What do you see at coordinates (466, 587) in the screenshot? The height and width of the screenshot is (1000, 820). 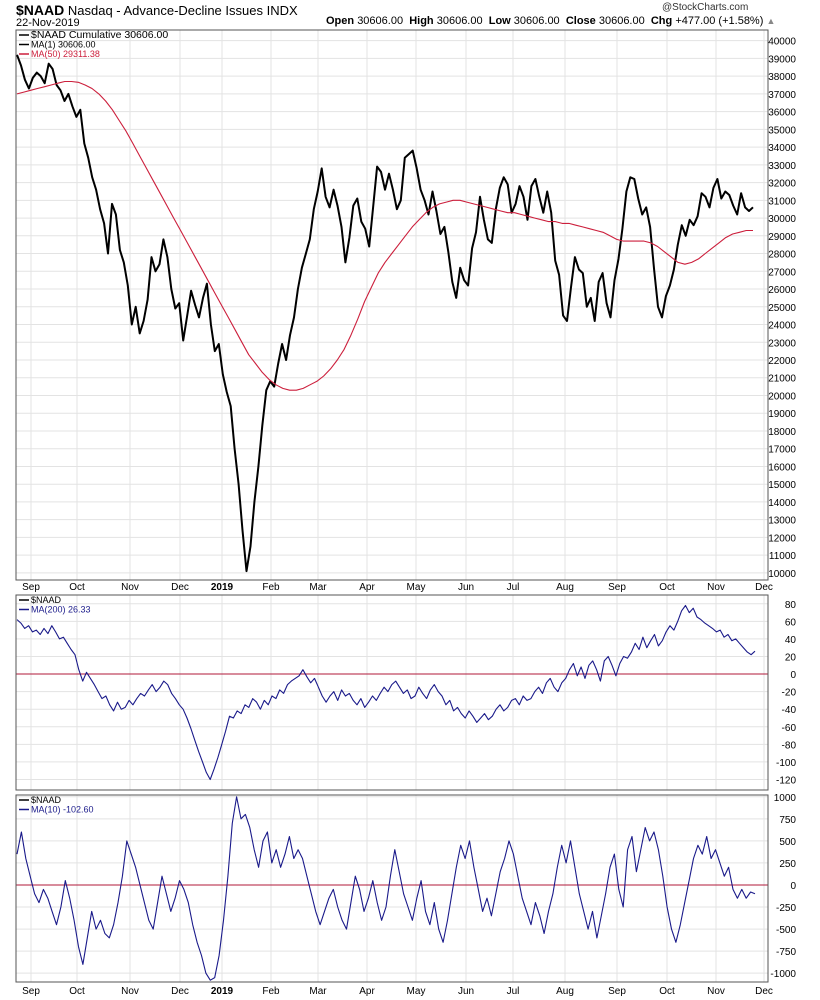 I see `x-tick-label: Jun` at bounding box center [466, 587].